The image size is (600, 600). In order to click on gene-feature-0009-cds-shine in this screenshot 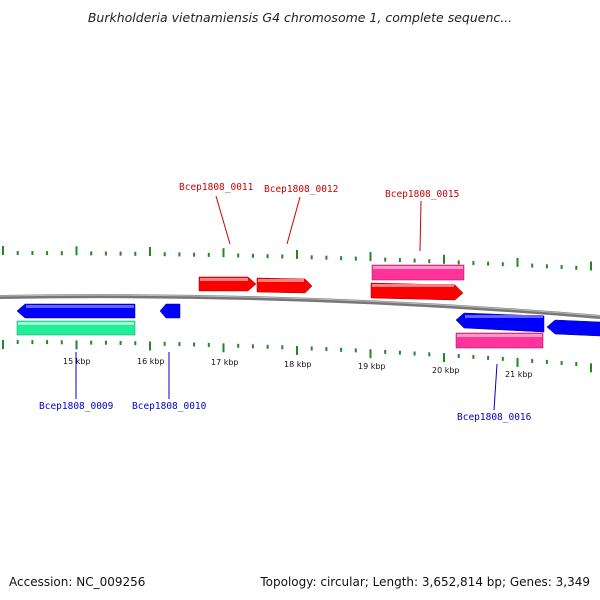, I will do `click(80, 306)`.